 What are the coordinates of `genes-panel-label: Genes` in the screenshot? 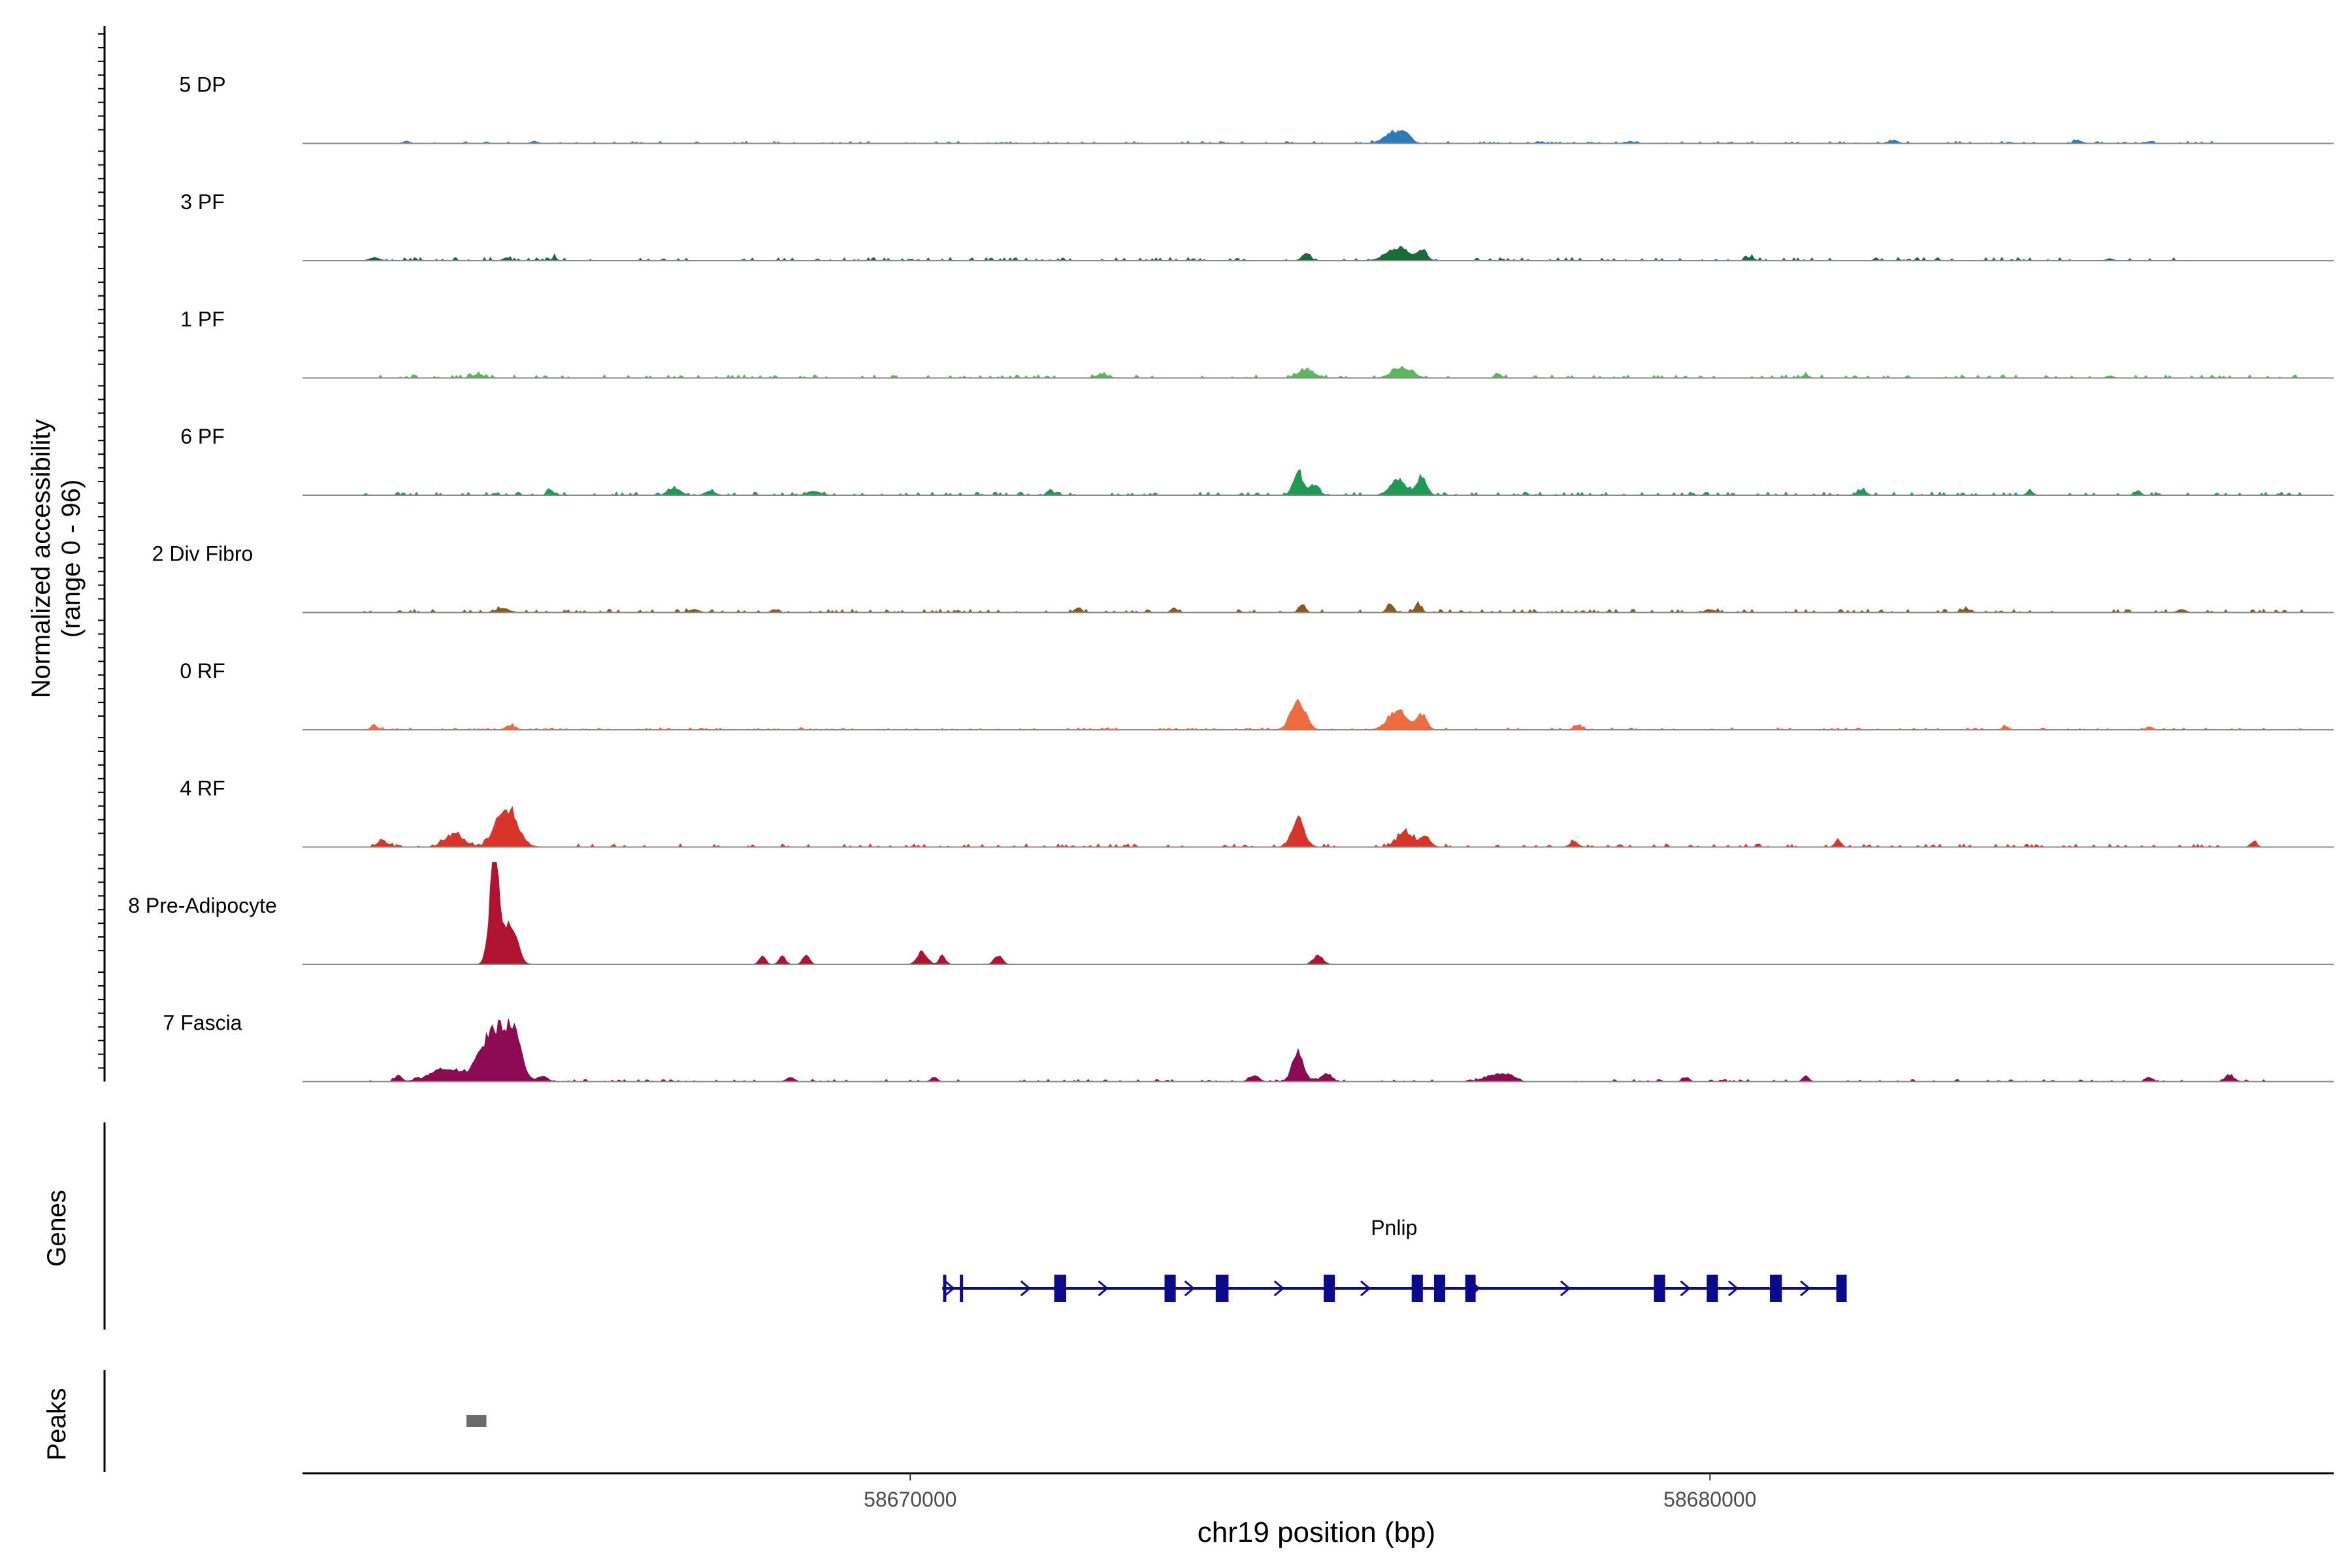 It's located at (56, 1228).